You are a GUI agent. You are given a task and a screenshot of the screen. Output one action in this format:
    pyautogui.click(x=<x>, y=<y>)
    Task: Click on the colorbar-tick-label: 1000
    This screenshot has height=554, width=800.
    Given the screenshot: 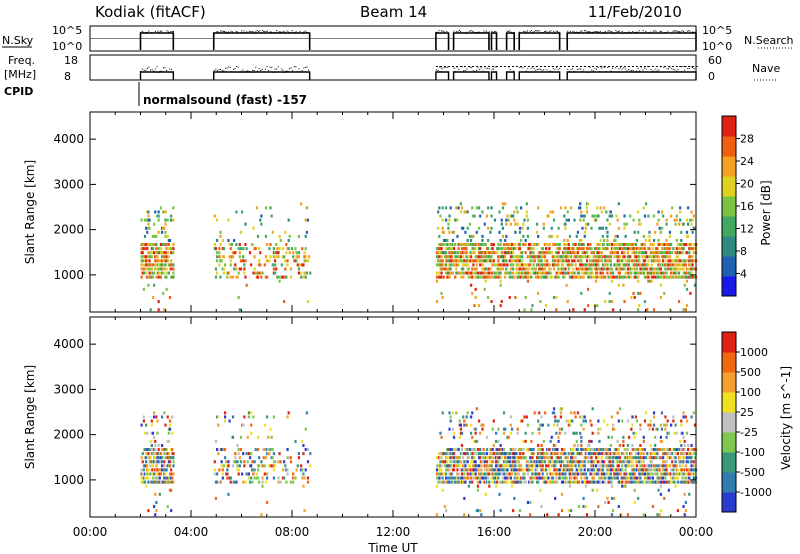 What is the action you would take?
    pyautogui.click(x=754, y=352)
    